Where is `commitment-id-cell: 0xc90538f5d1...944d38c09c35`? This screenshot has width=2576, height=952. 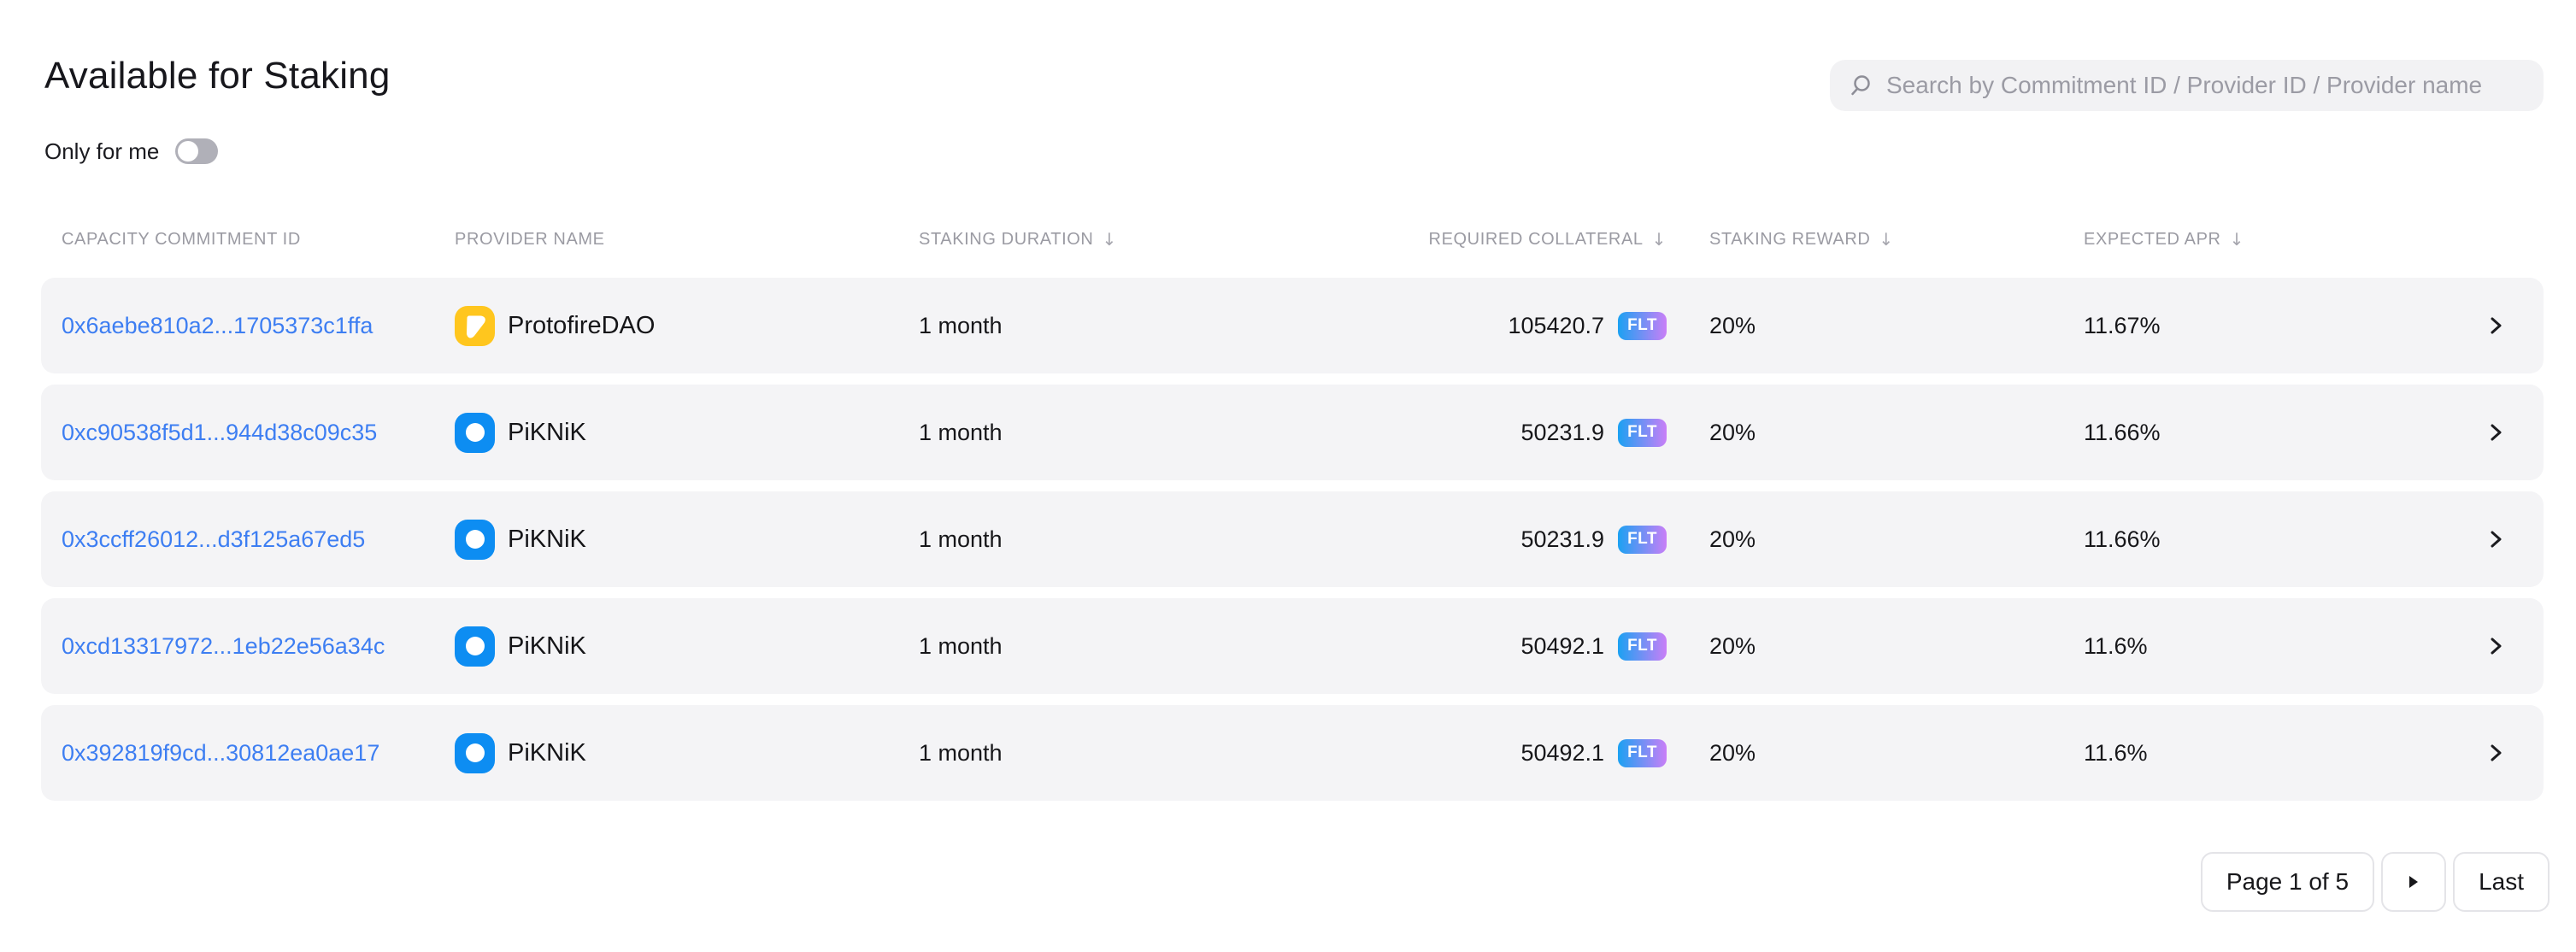 commitment-id-cell: 0xc90538f5d1...944d38c09c35 is located at coordinates (258, 433).